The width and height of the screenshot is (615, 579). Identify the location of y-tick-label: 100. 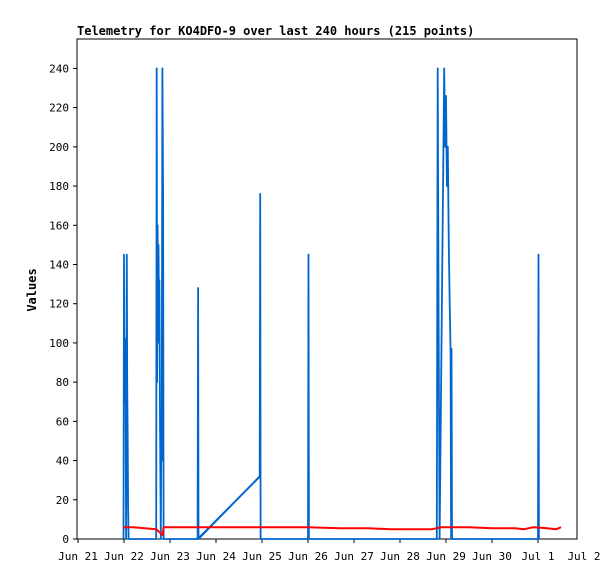
(59, 343).